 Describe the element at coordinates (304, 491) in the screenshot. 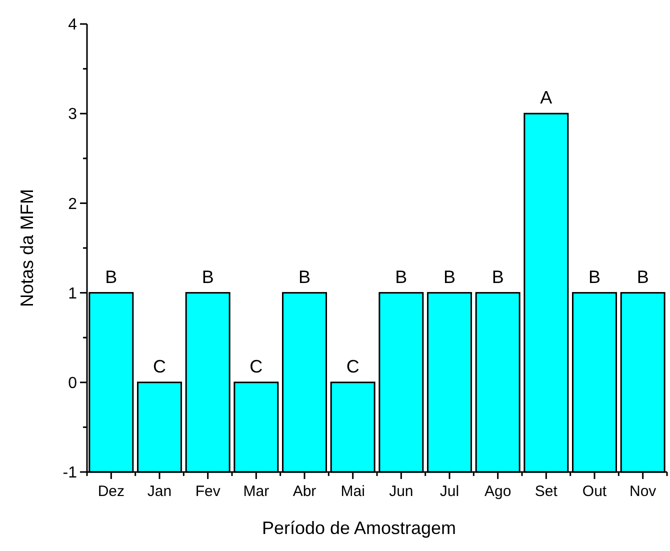

I see `x-tick-label: Abr` at that location.